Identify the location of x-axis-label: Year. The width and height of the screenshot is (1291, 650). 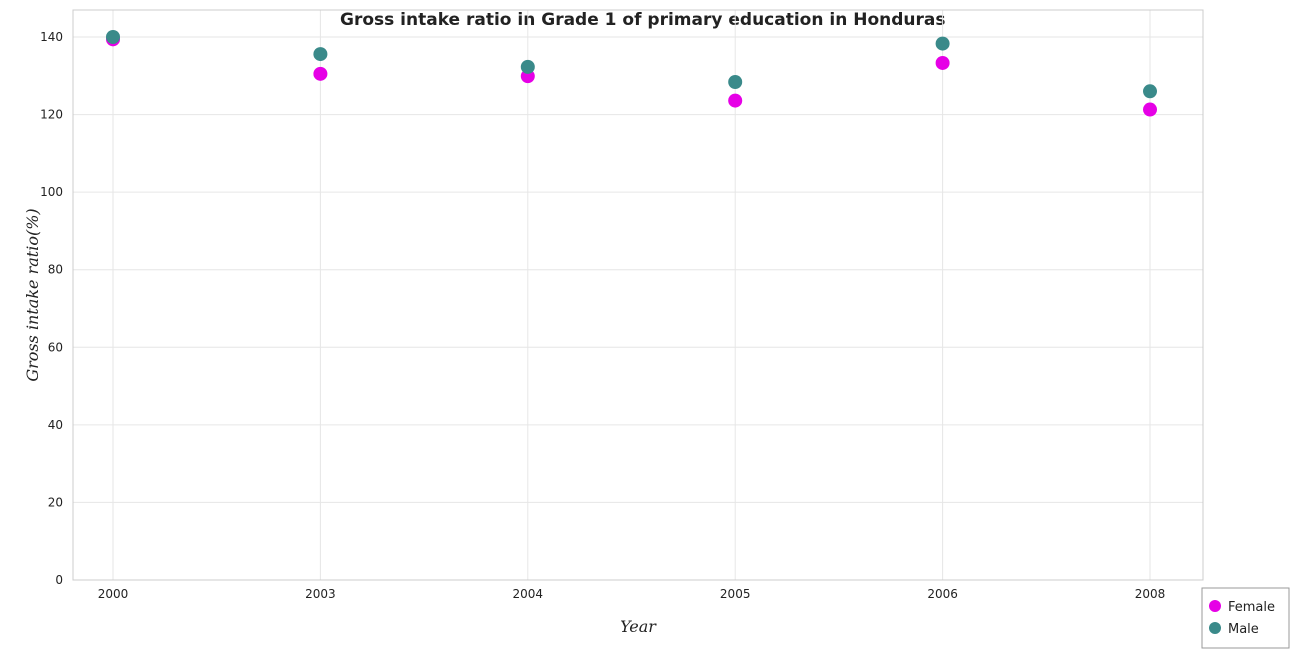
(638, 626).